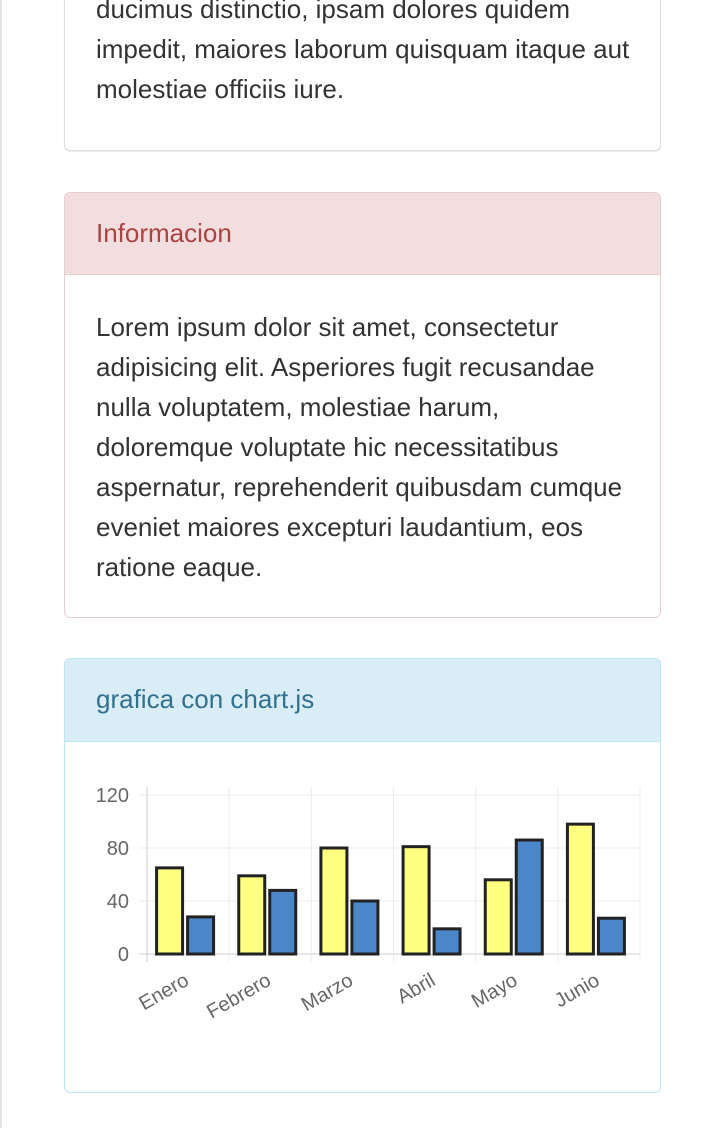 The image size is (721, 1128). What do you see at coordinates (494, 991) in the screenshot?
I see `x-tick-label: Mayo` at bounding box center [494, 991].